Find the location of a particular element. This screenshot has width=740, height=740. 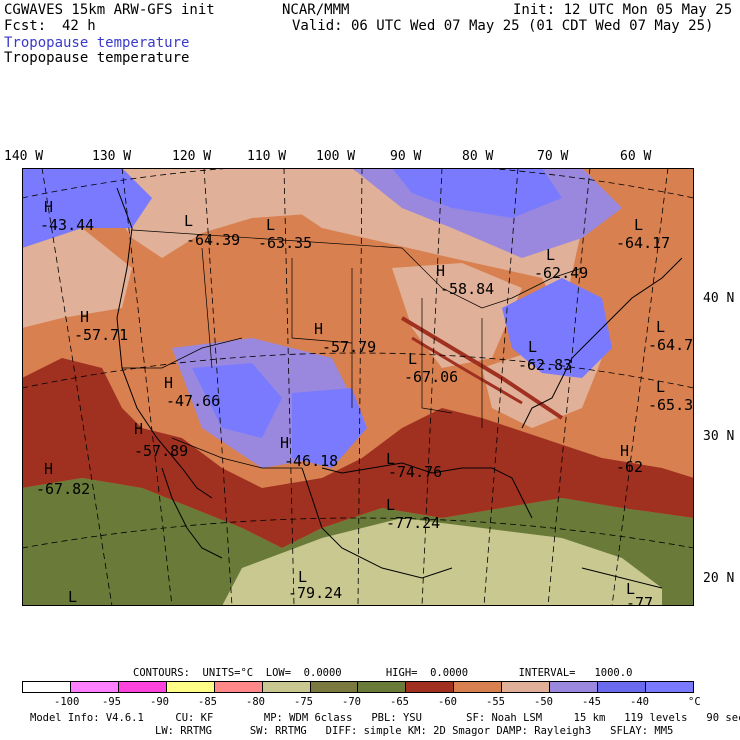

center-label: NCAR/MMM is located at coordinates (316, 10).